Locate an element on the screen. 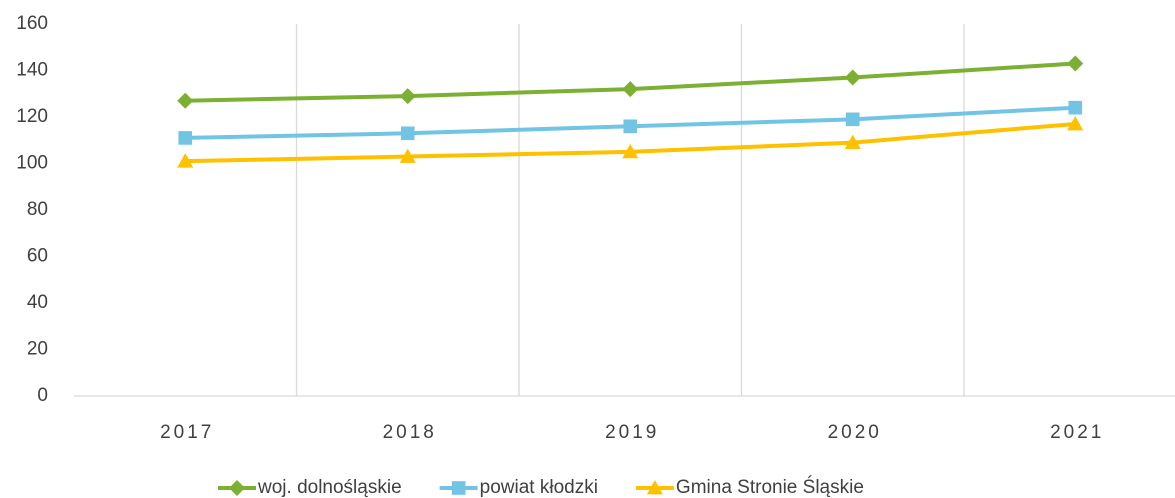 Image resolution: width=1175 pixels, height=498 pixels. x-tick-label: 2021 is located at coordinates (1077, 432).